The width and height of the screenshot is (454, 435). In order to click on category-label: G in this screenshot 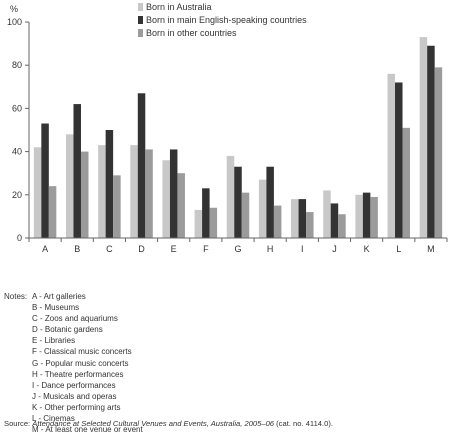, I will do `click(237, 249)`.